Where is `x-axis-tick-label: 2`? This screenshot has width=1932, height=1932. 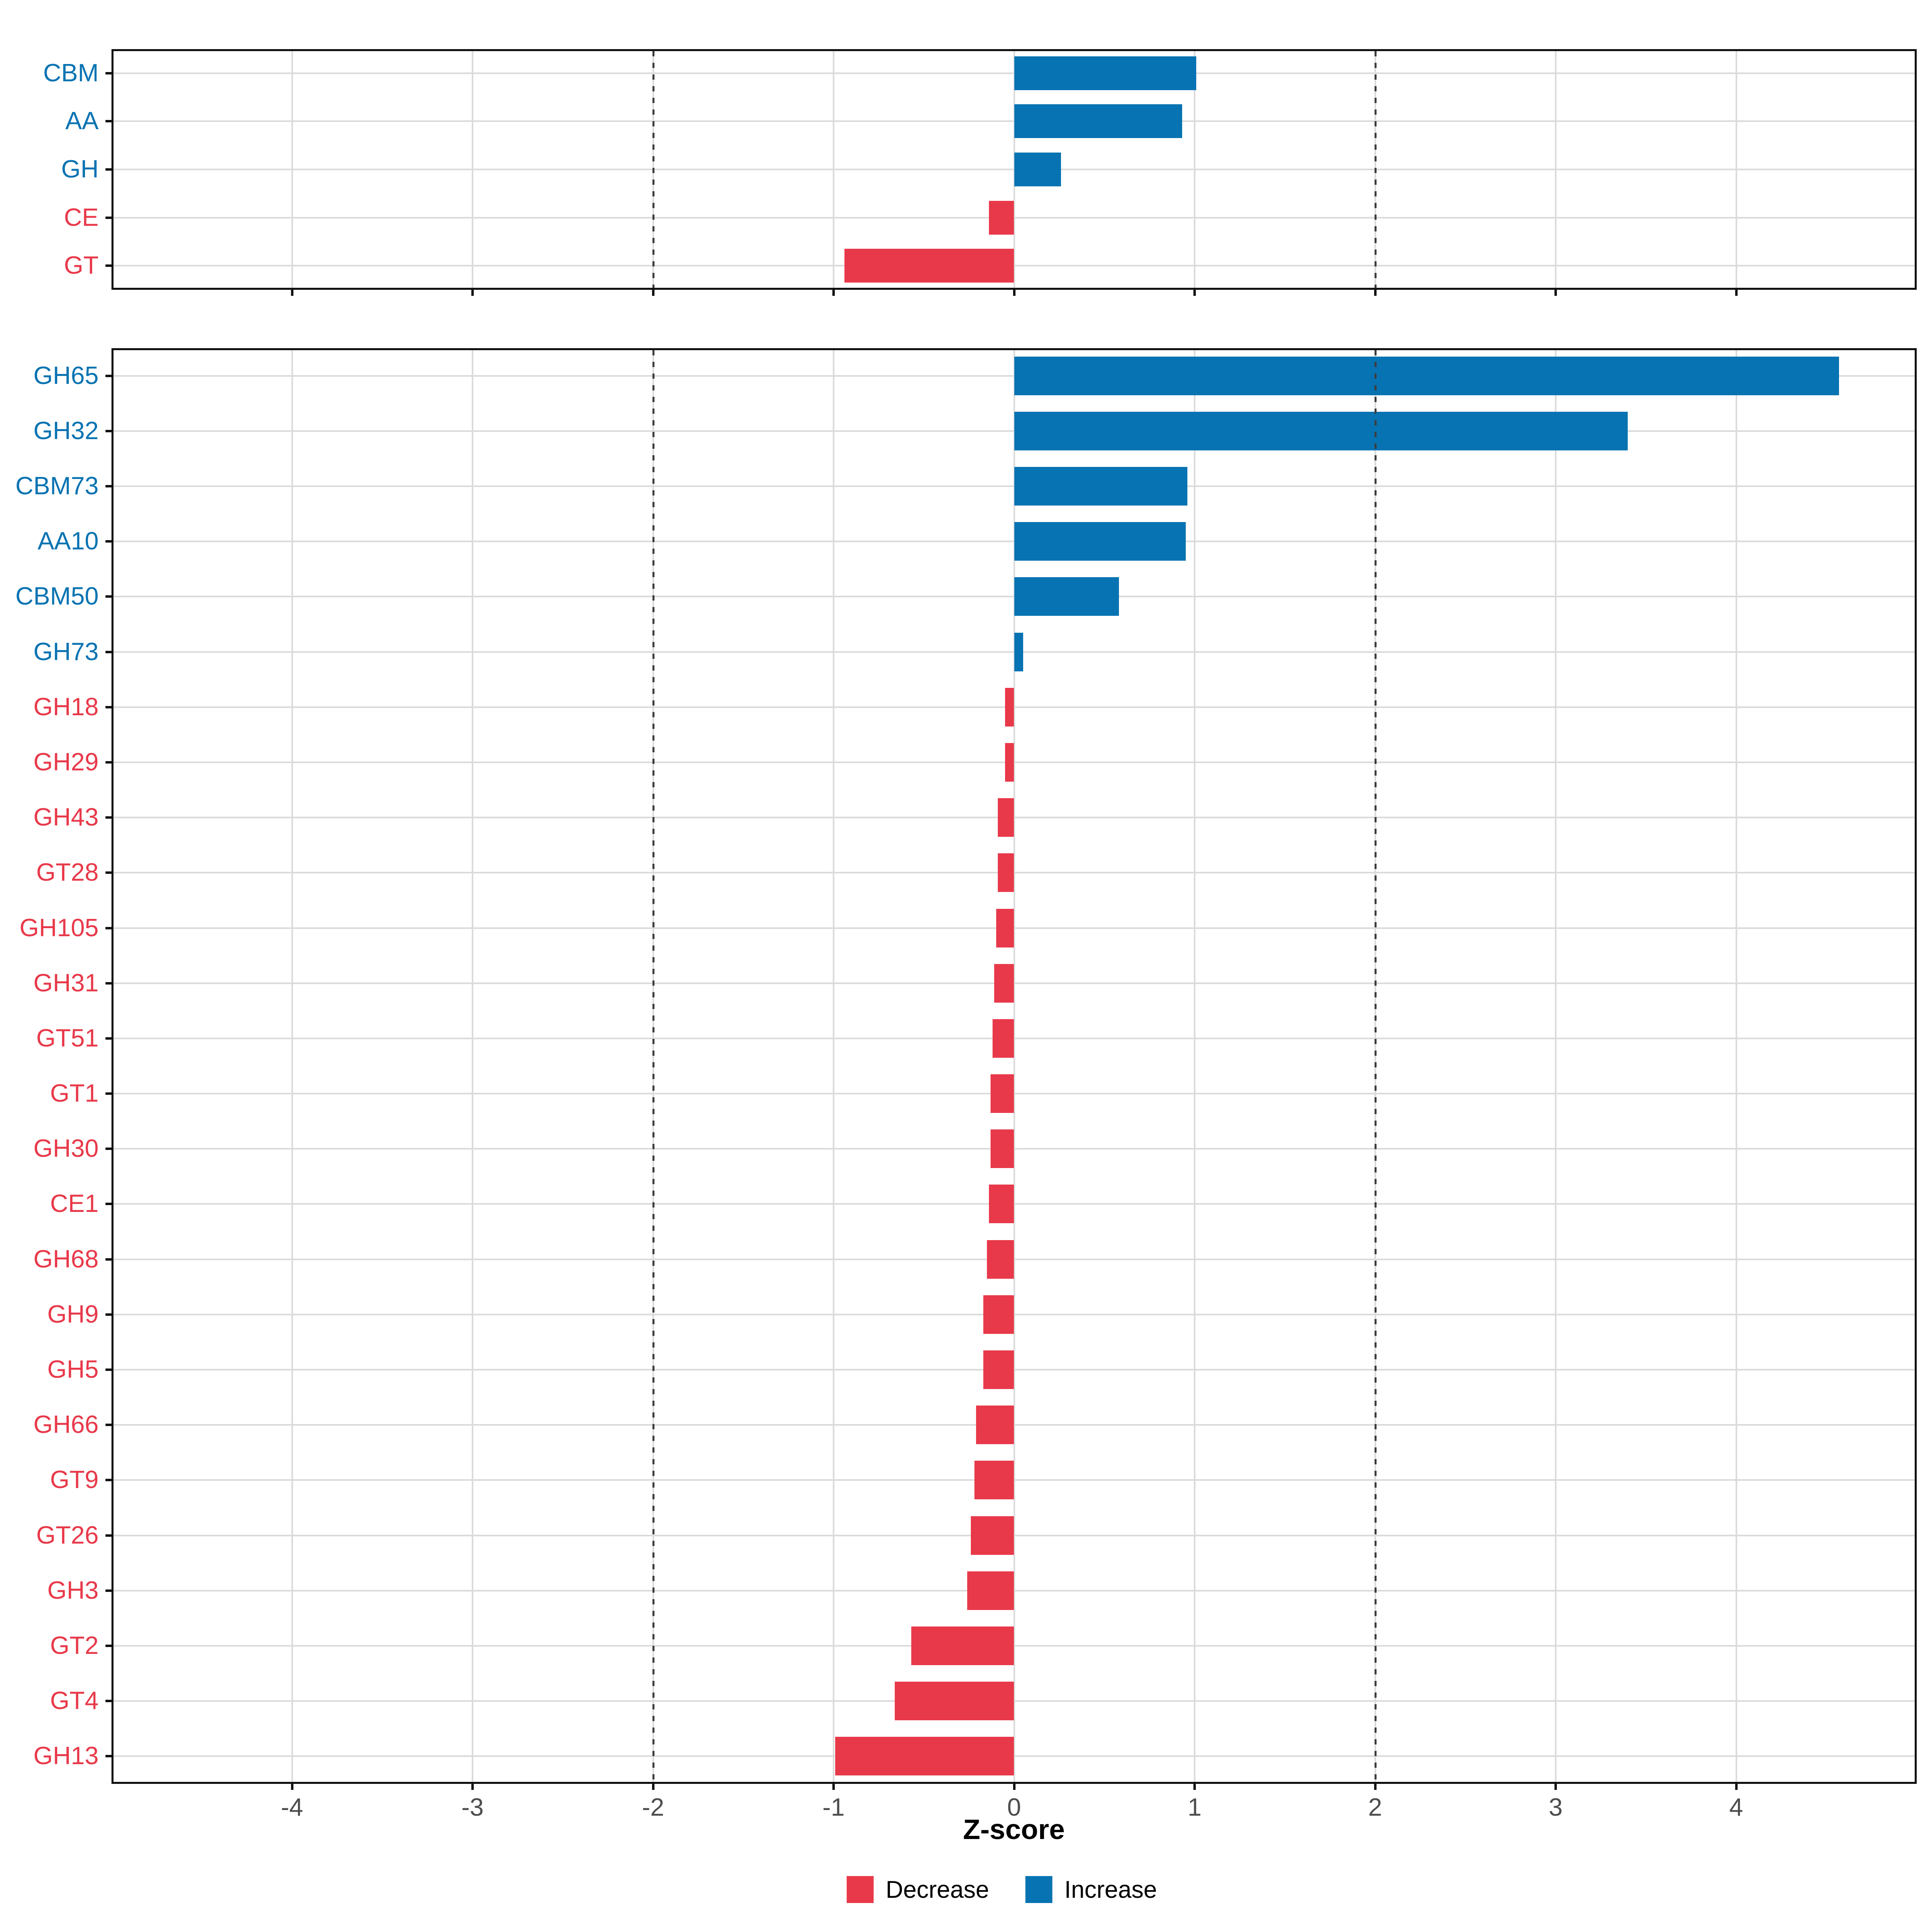 x-axis-tick-label: 2 is located at coordinates (1375, 1807).